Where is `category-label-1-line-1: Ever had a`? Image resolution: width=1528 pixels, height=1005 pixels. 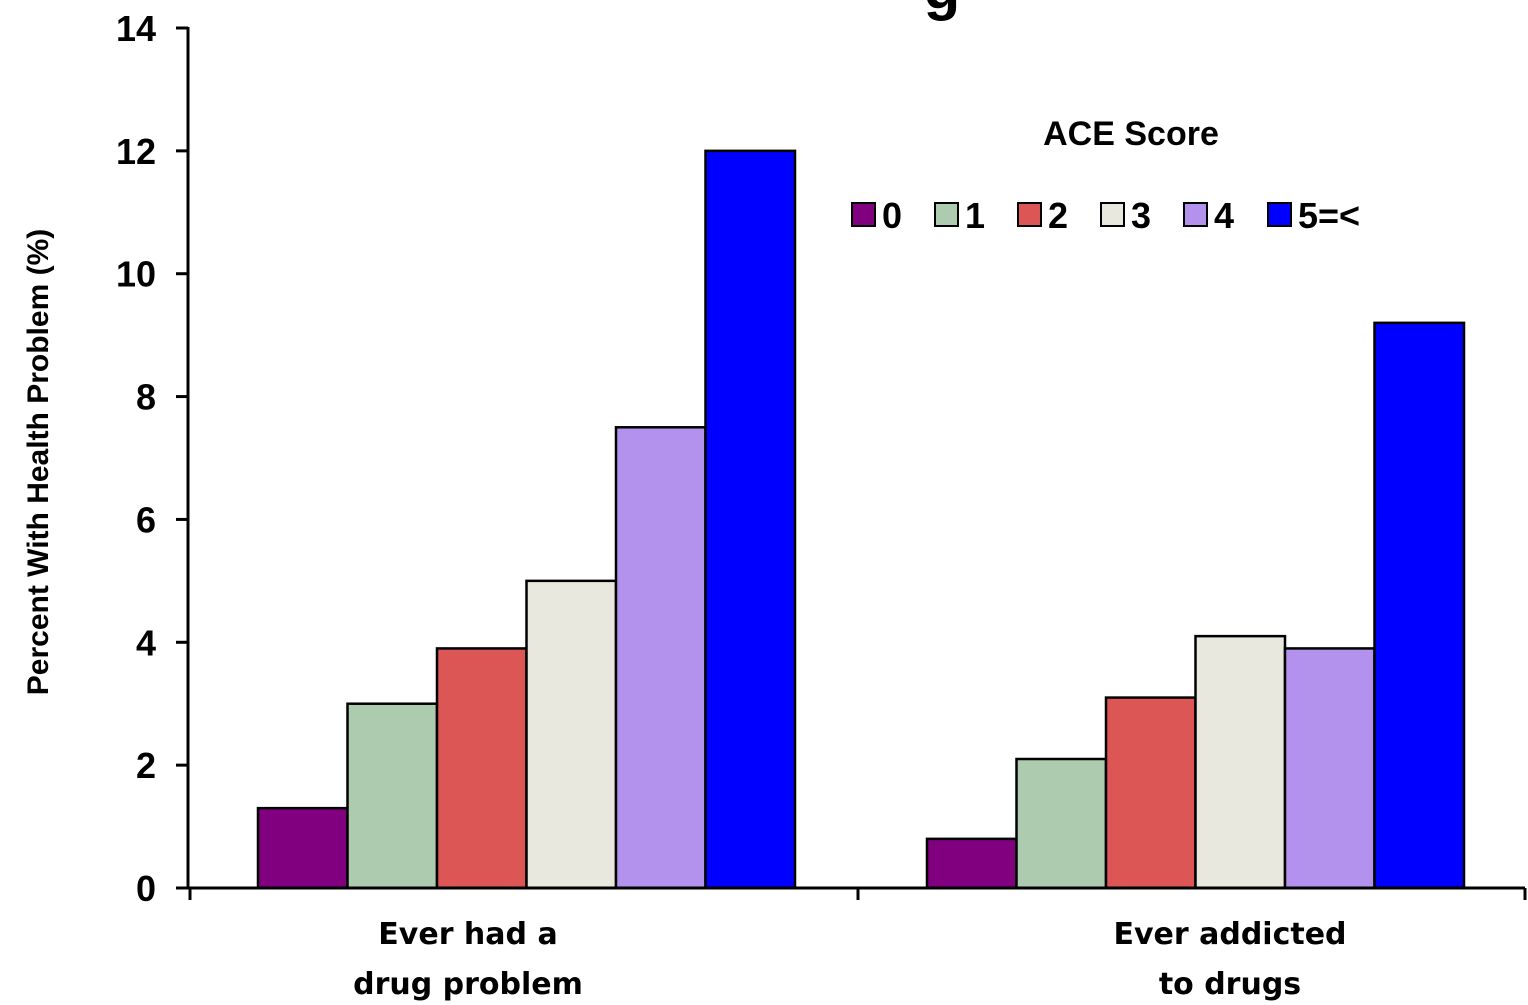 category-label-1-line-1: Ever had a is located at coordinates (467, 934).